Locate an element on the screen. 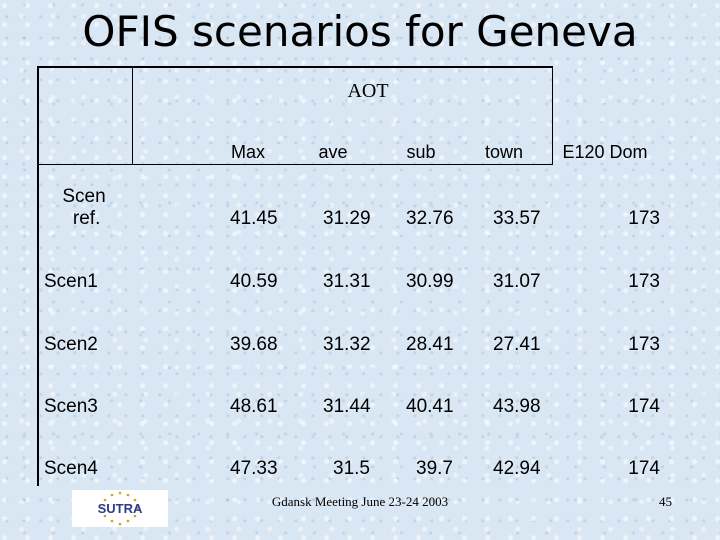 The image size is (720, 540). column-header-max: Max is located at coordinates (247, 152).